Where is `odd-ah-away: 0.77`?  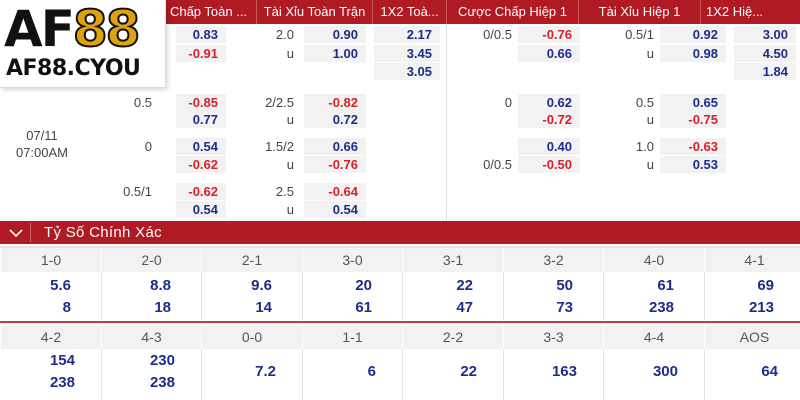
odd-ah-away: 0.77 is located at coordinates (201, 119).